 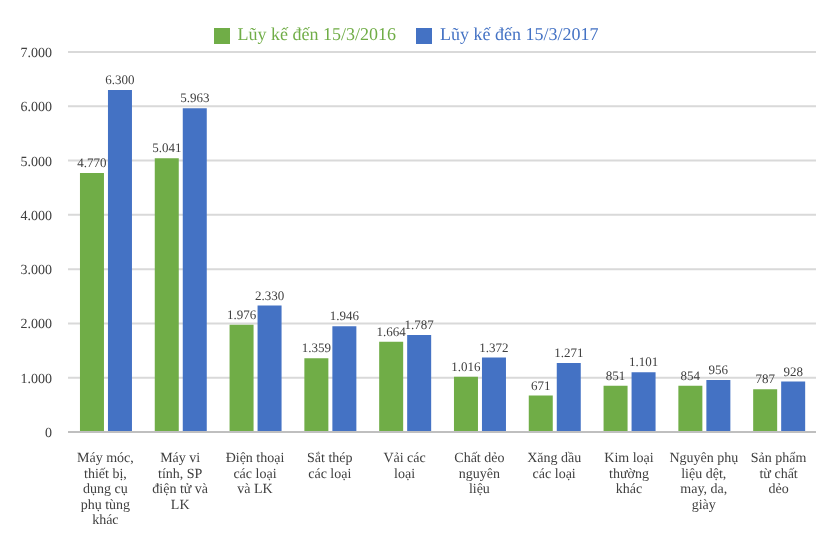 What do you see at coordinates (316, 34) in the screenshot?
I see `legend-label: Lũy kế đến 15/3/2016` at bounding box center [316, 34].